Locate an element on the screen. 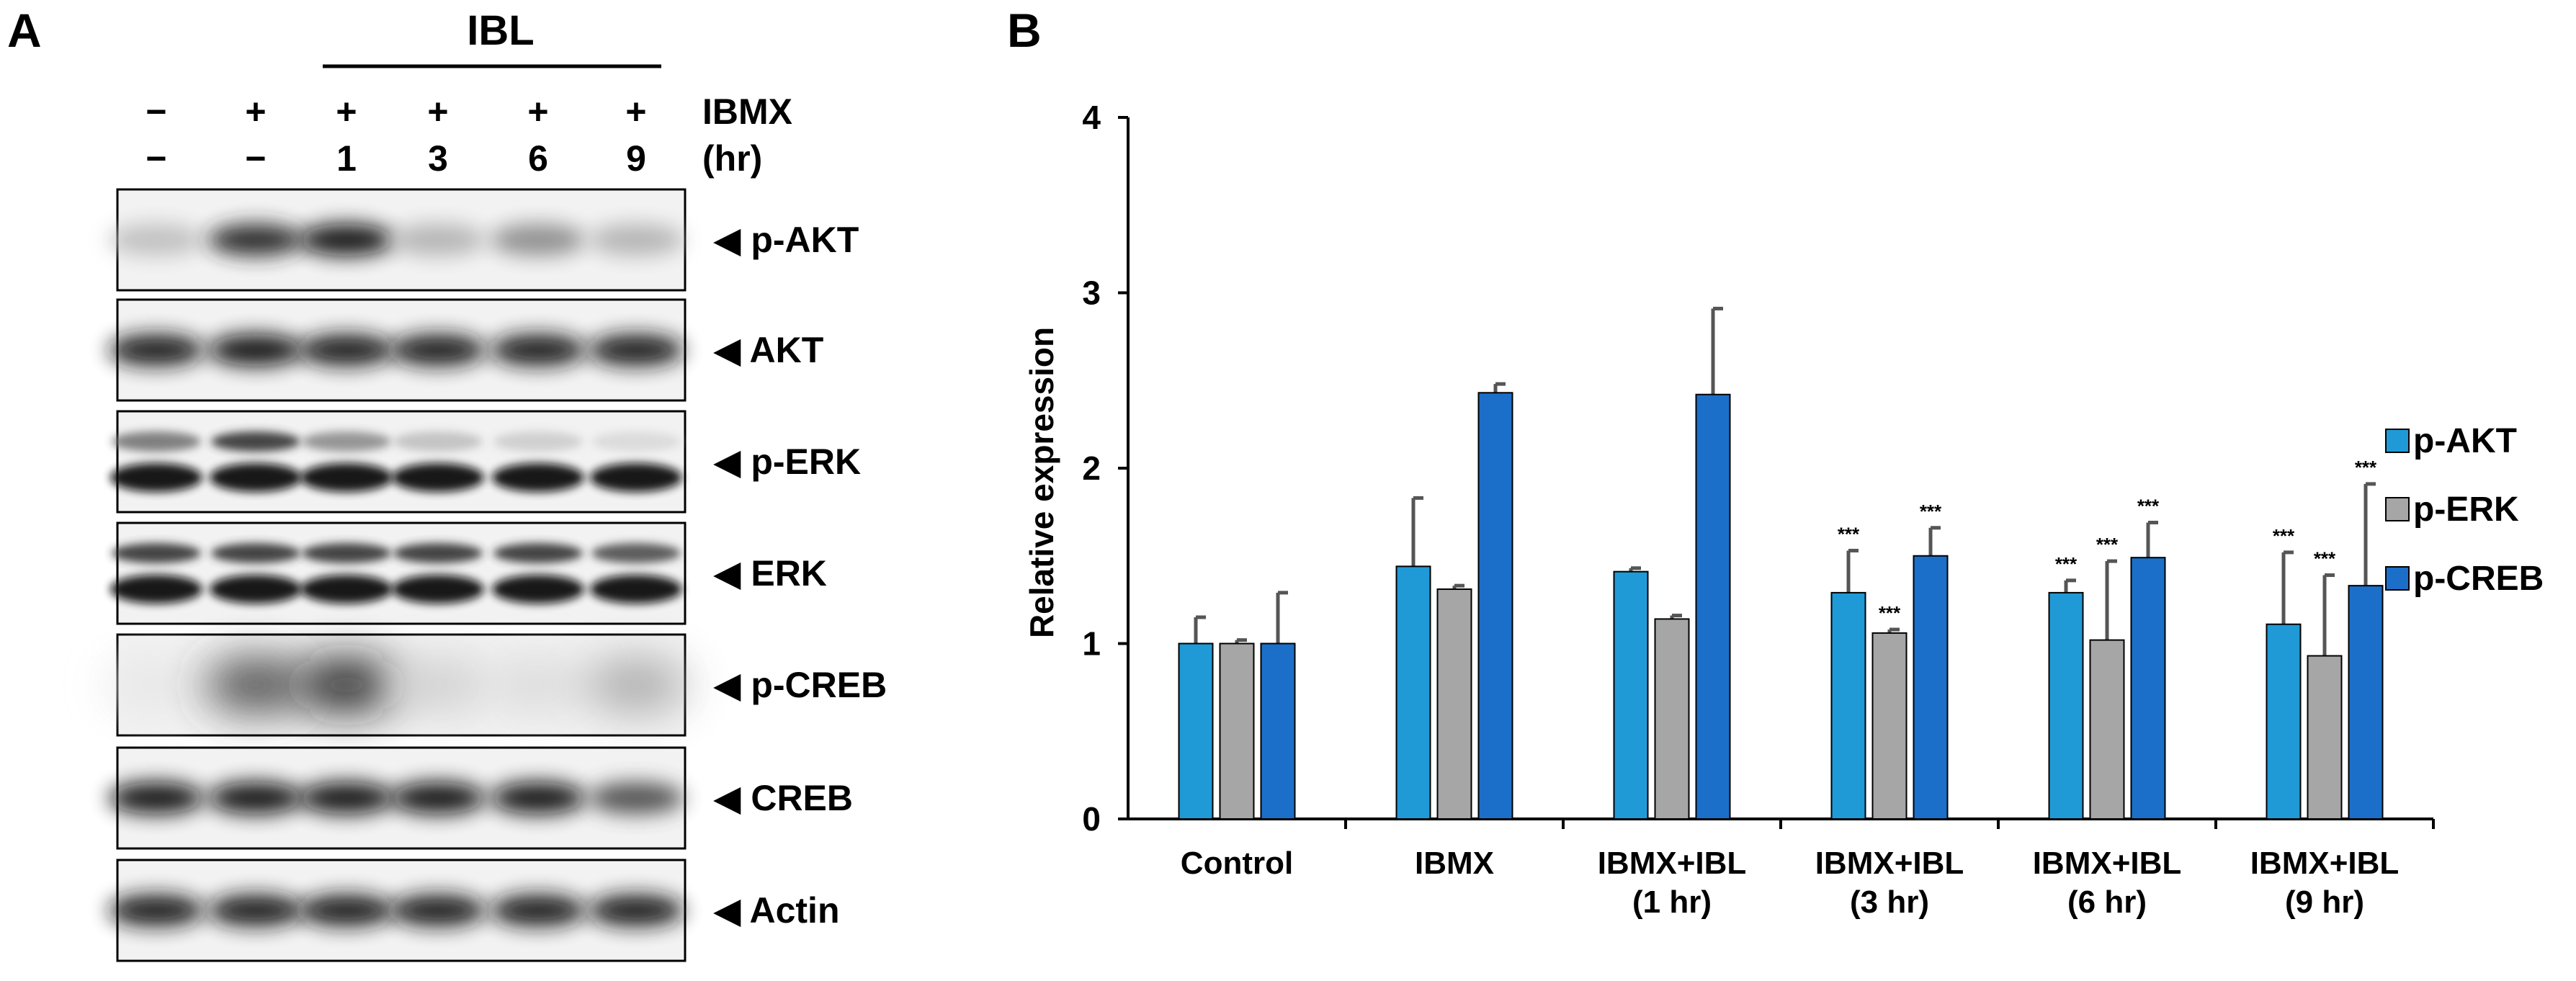  ibmx-row-label: IBMX is located at coordinates (747, 112).